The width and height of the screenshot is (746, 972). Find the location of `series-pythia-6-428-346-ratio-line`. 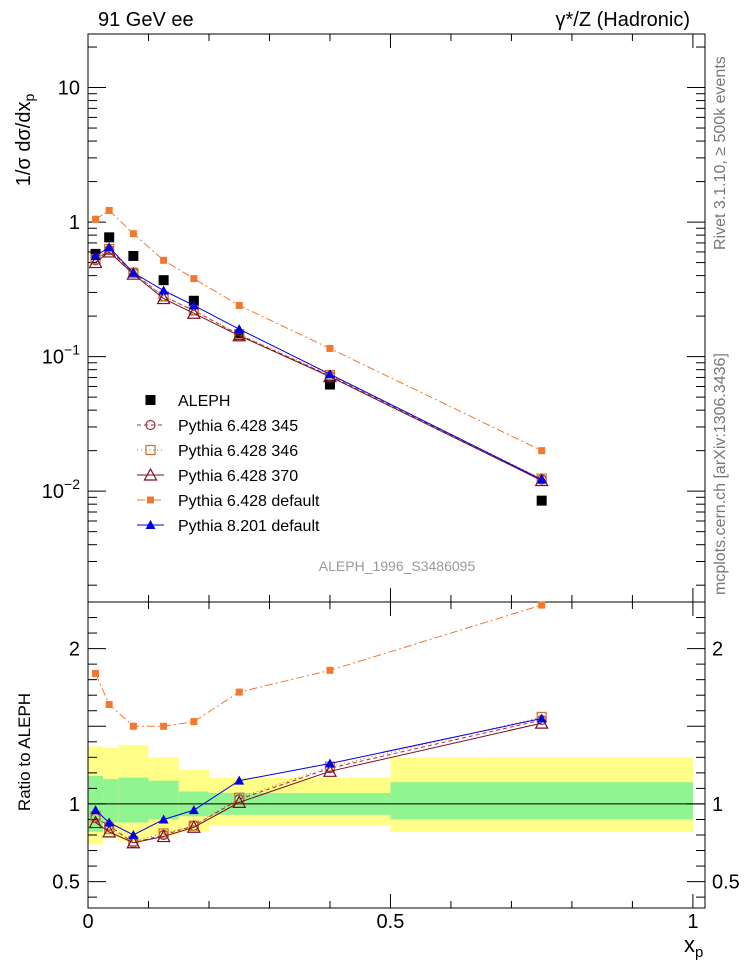

series-pythia-6-428-346-ratio-line is located at coordinates (318, 779).